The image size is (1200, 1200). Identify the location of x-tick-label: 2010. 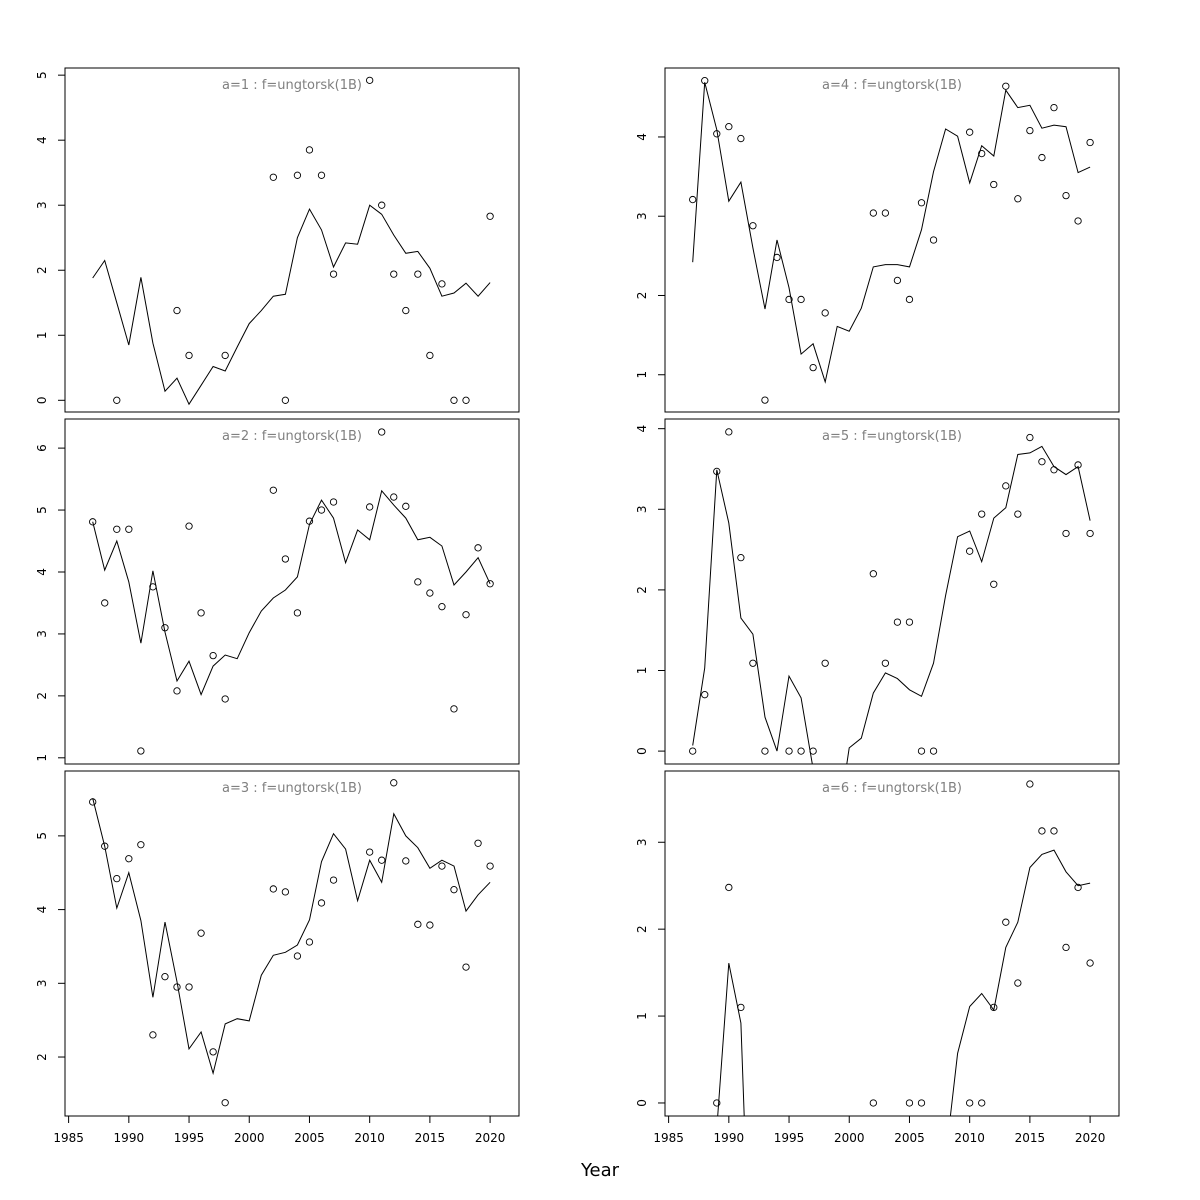
(969, 1138).